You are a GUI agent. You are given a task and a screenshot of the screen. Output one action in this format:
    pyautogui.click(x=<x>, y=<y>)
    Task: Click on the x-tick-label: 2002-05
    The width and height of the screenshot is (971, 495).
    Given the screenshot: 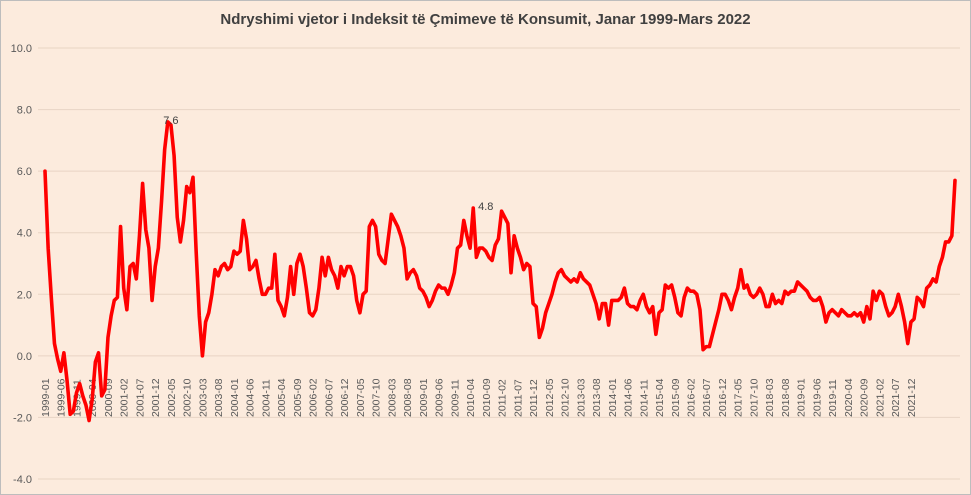 What is the action you would take?
    pyautogui.click(x=172, y=397)
    